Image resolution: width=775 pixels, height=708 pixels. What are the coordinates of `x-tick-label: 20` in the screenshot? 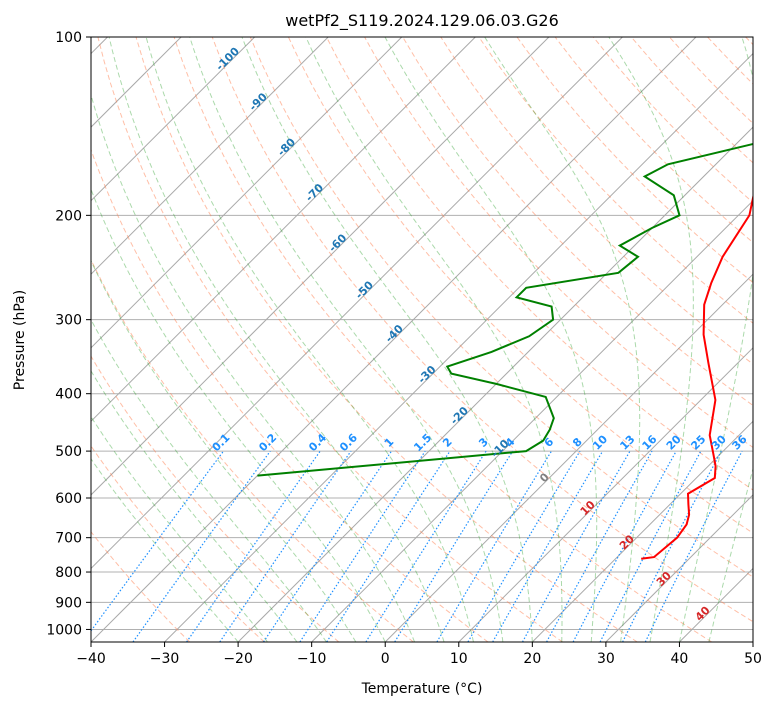 It's located at (532, 659).